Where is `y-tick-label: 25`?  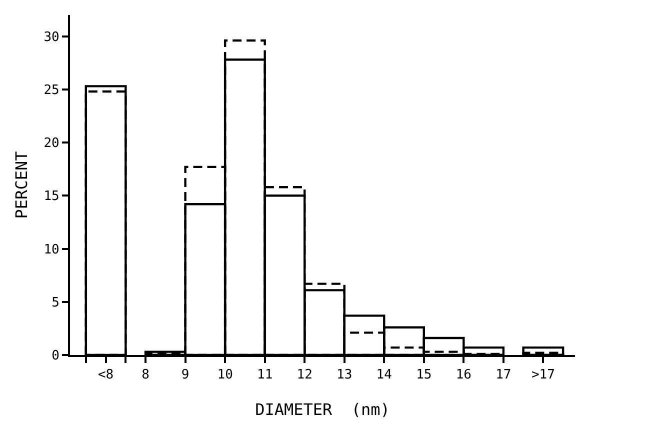 y-tick-label: 25 is located at coordinates (52, 90).